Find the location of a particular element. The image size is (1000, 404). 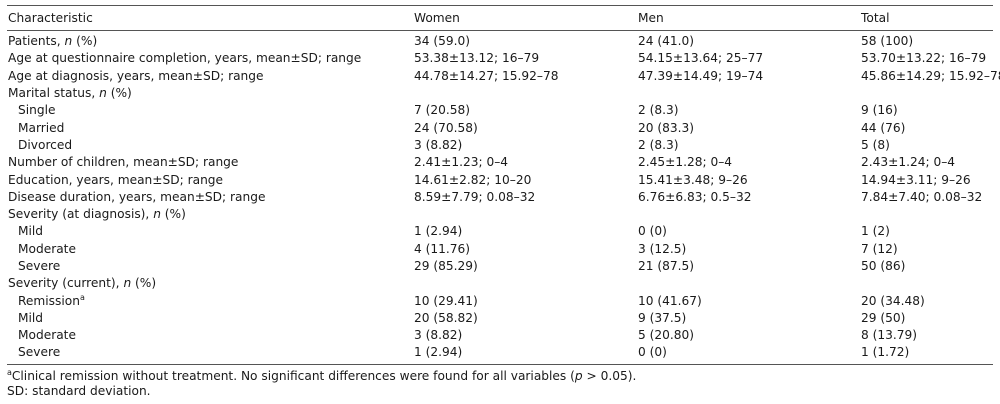

row-label: Married is located at coordinates (210, 127).